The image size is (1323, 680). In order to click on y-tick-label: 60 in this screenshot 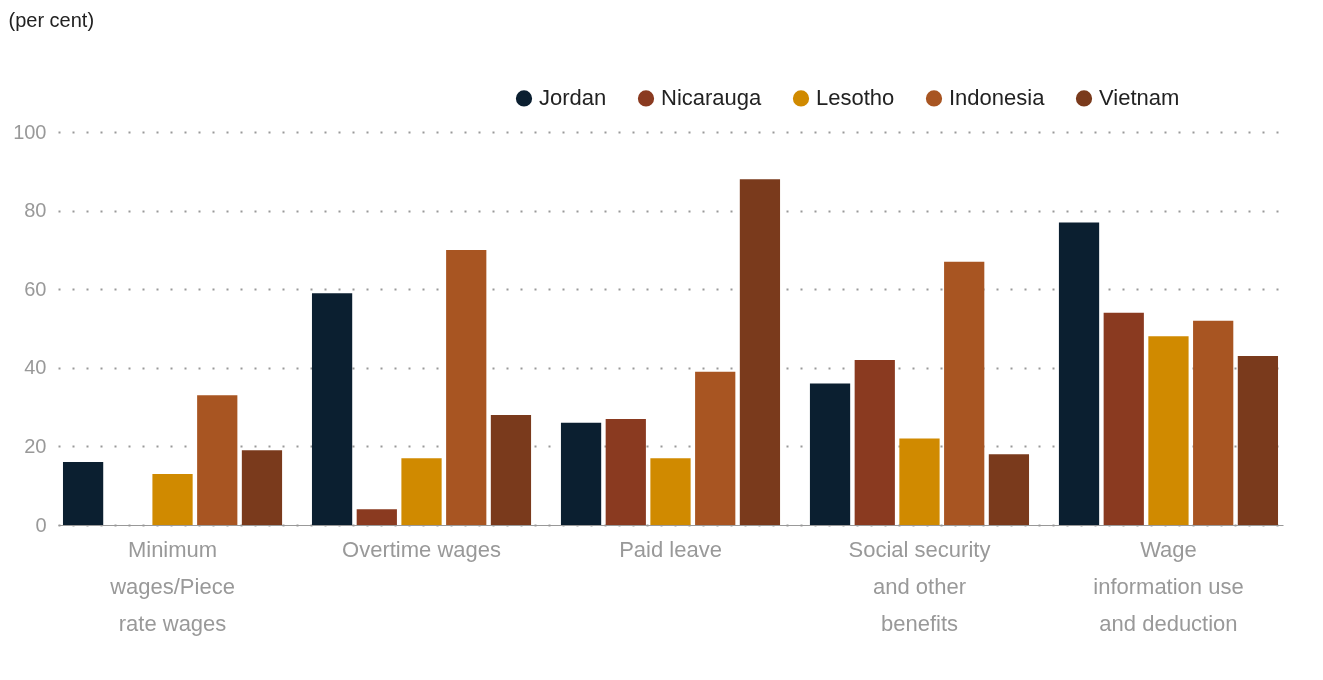, I will do `click(35, 288)`.